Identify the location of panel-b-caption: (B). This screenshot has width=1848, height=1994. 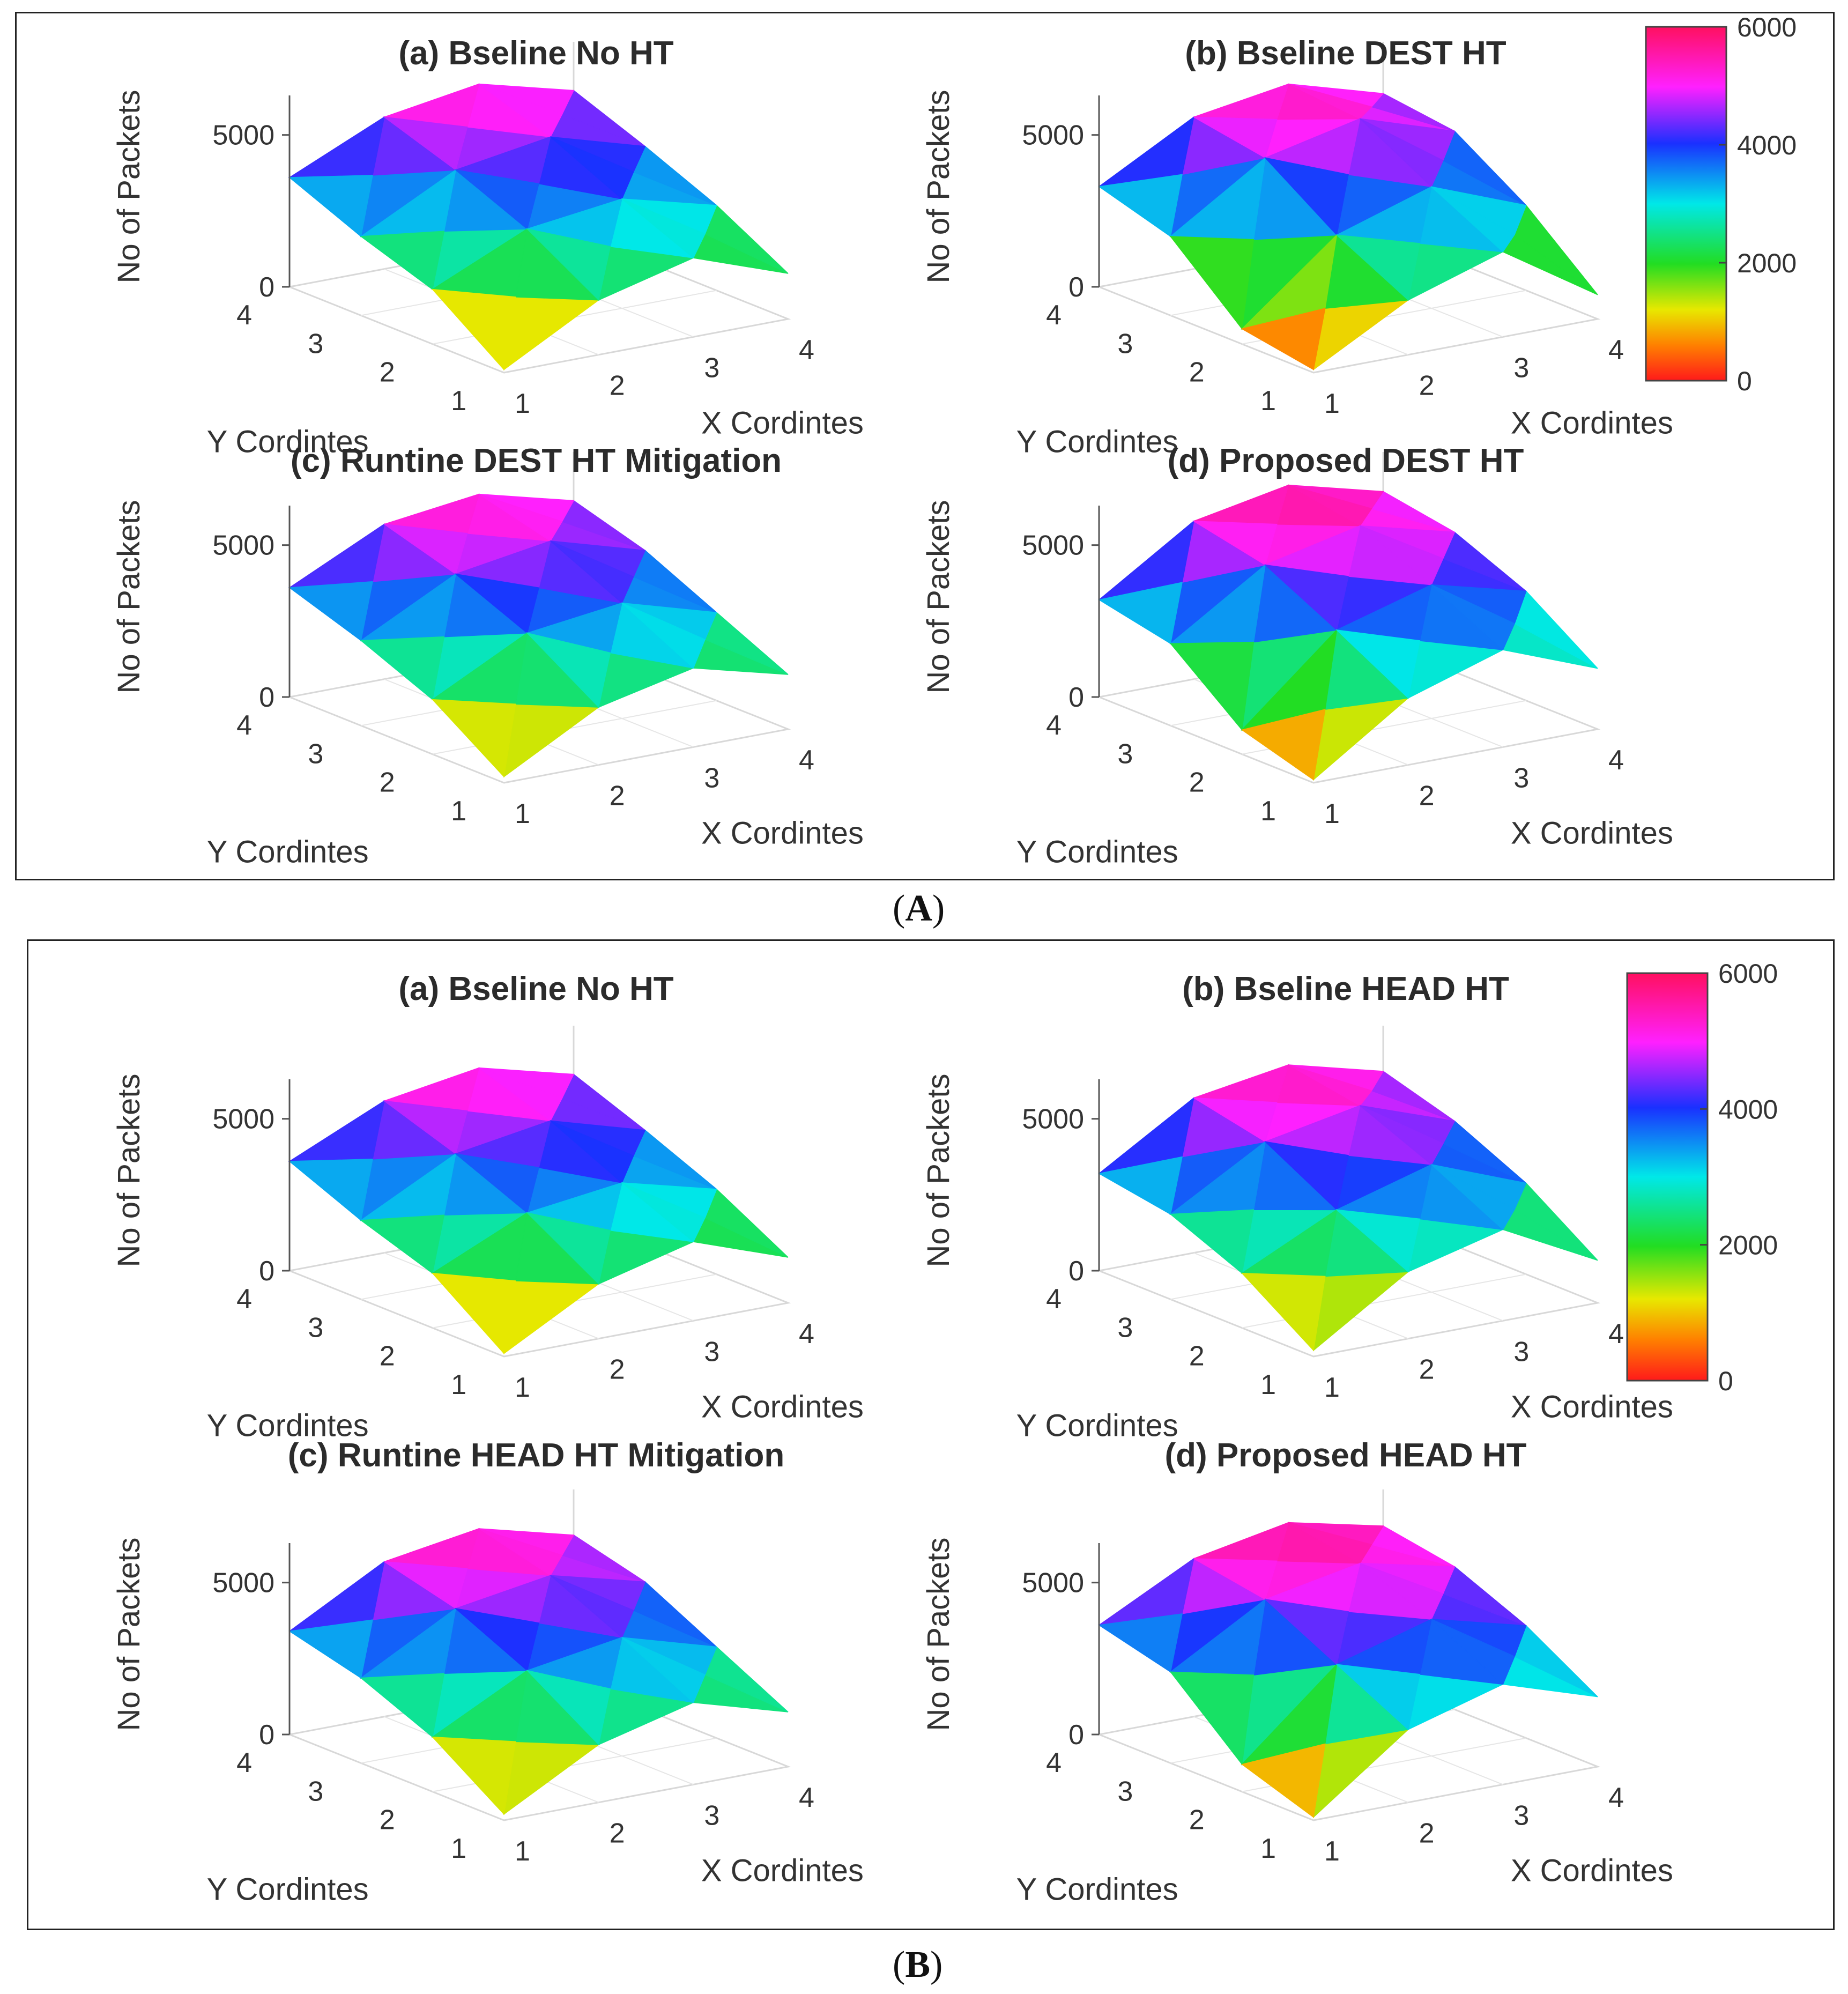
(918, 1964).